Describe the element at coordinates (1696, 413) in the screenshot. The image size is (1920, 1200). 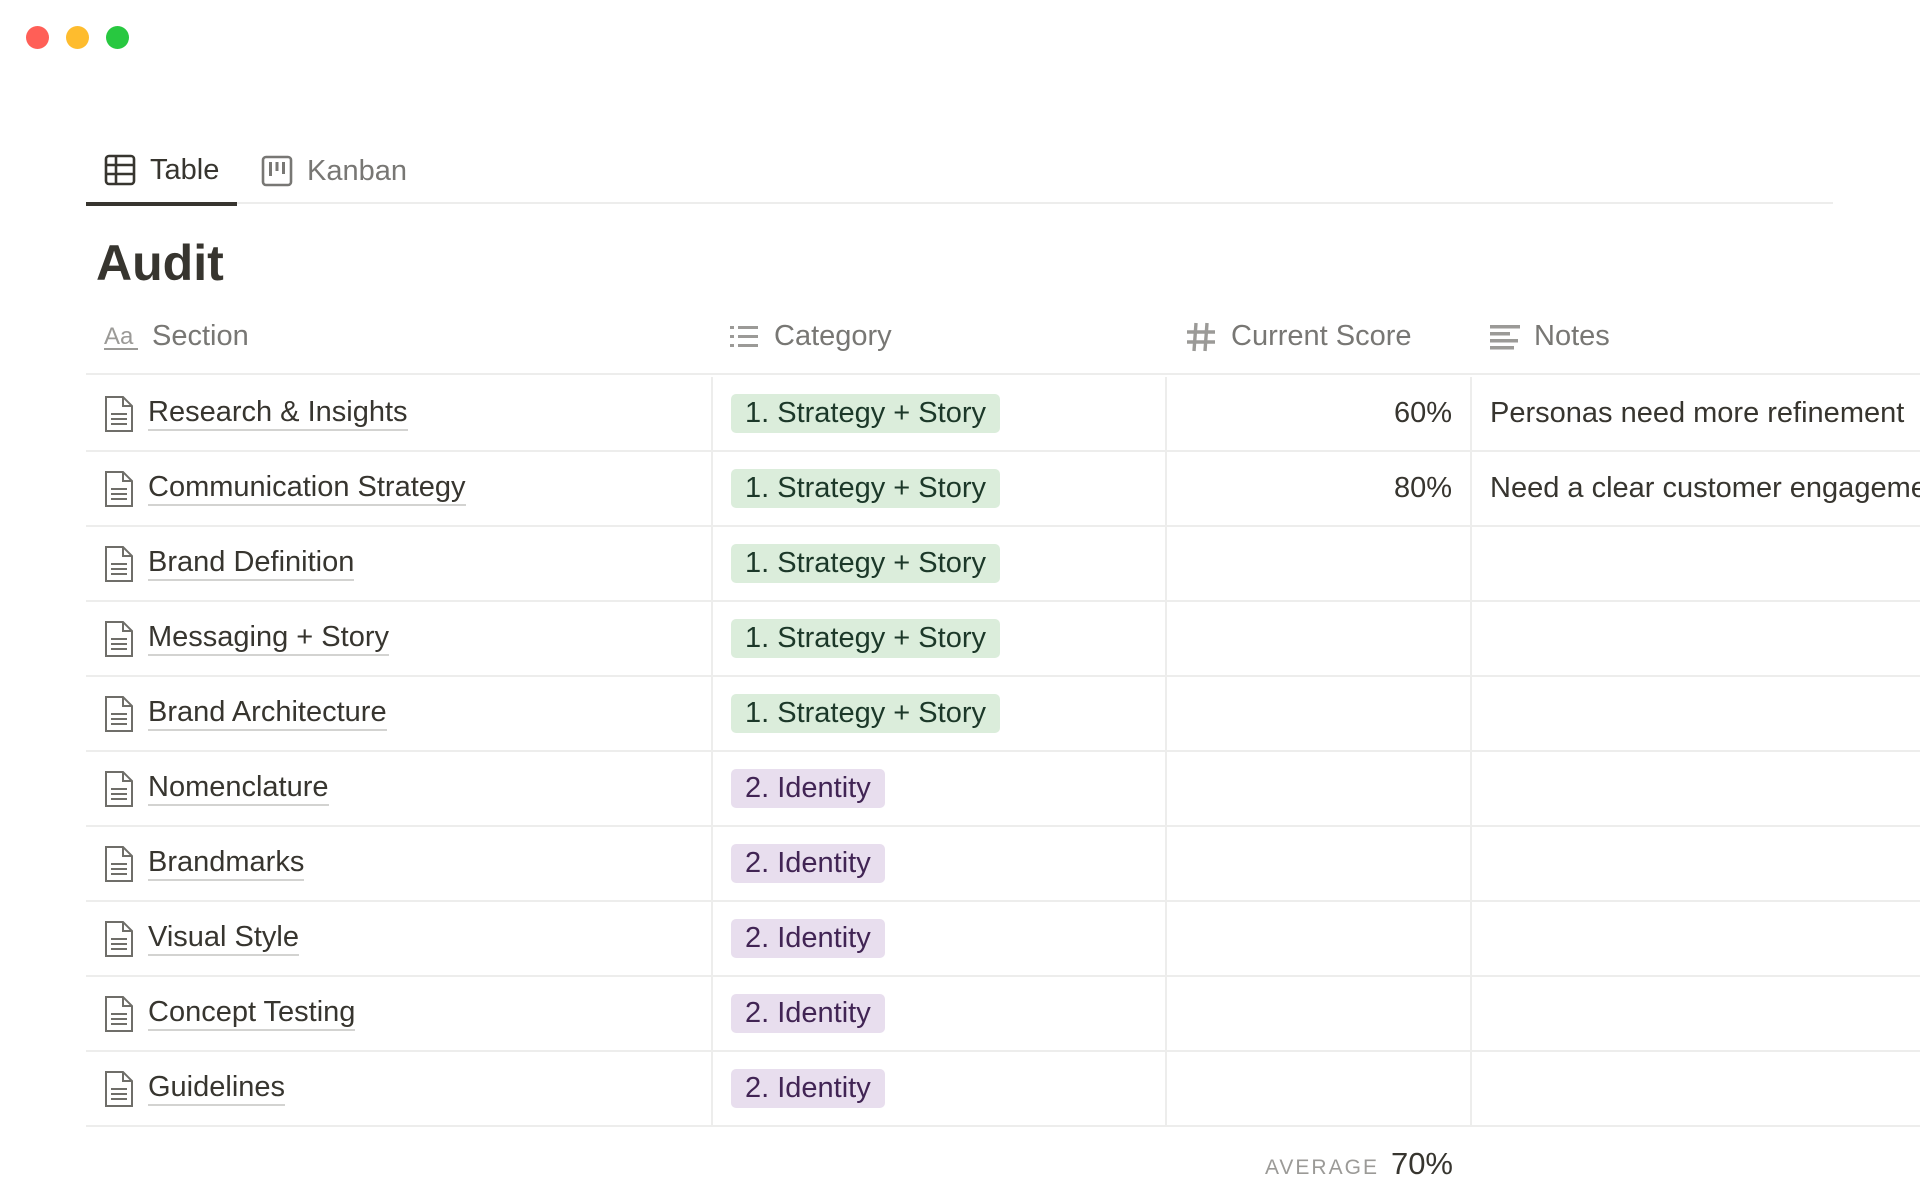
I see `notes-cell: Personas need more refinement` at that location.